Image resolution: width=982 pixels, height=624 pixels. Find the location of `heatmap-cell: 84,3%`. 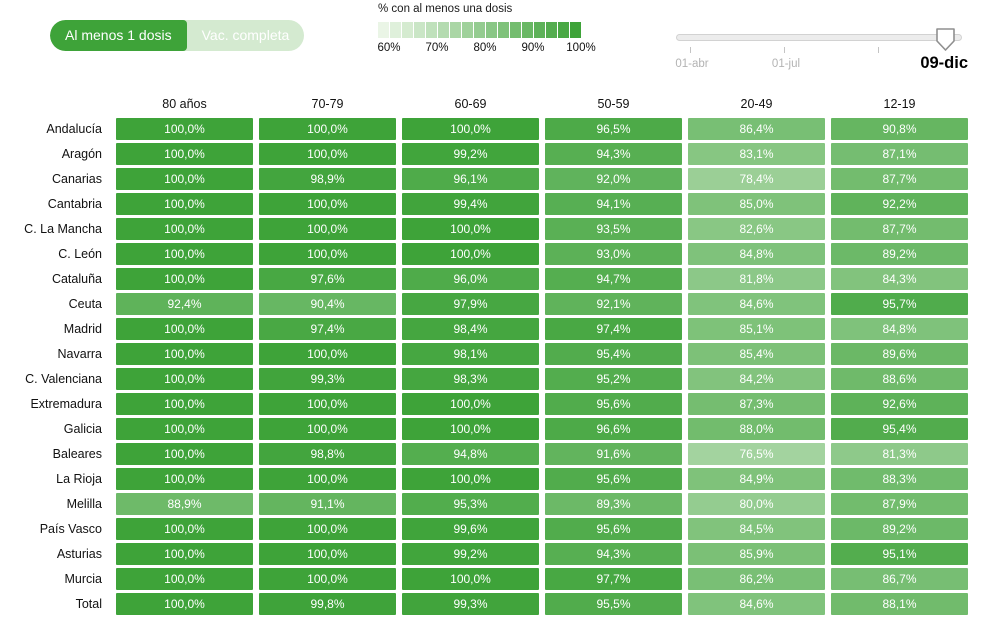

heatmap-cell: 84,3% is located at coordinates (899, 279).